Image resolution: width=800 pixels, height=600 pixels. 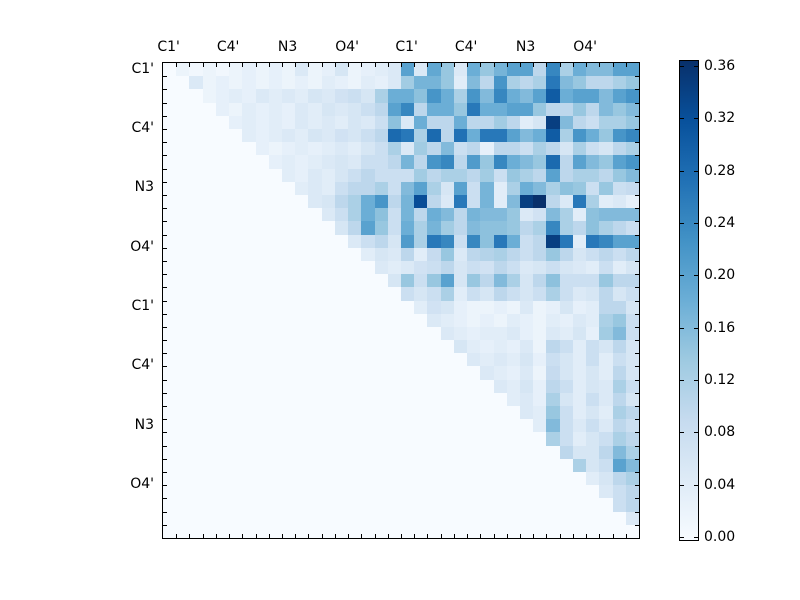 What do you see at coordinates (406, 47) in the screenshot?
I see `top-axis-label: C1'` at bounding box center [406, 47].